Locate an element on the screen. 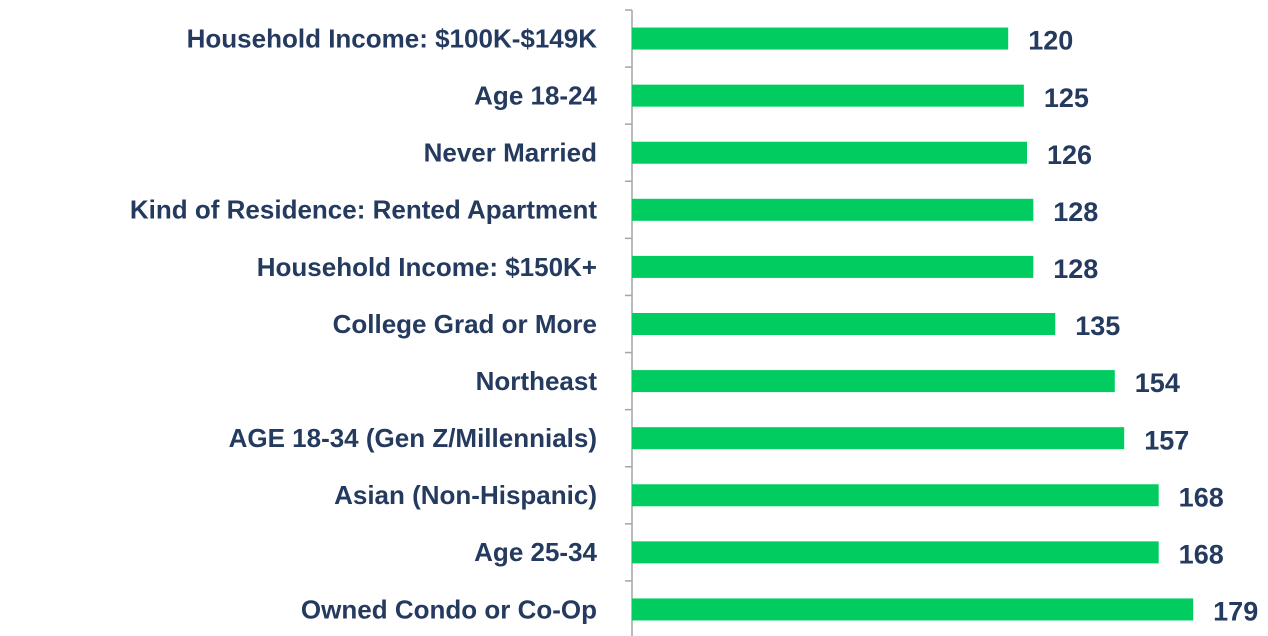 The height and width of the screenshot is (636, 1268). value-label: 157 is located at coordinates (1166, 440).